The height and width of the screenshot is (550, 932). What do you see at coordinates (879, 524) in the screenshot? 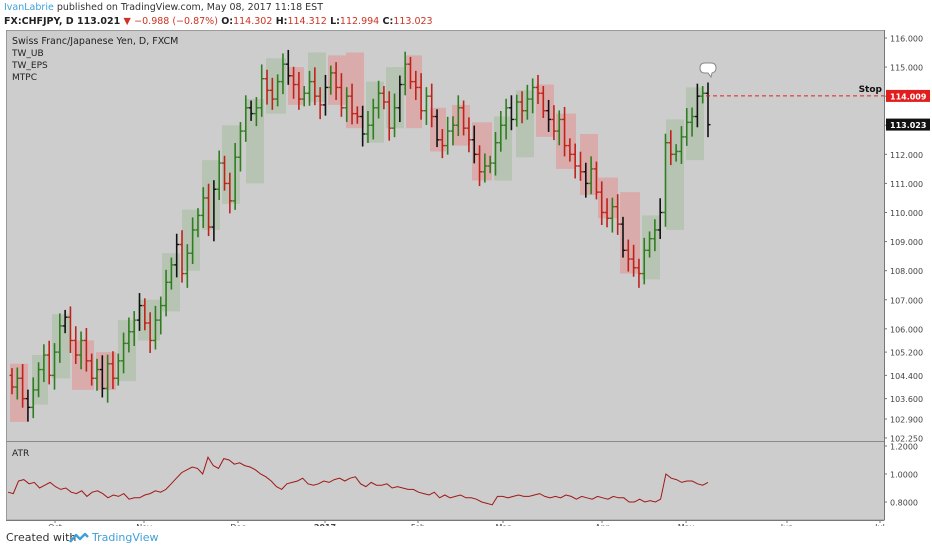
I see `time-tick-label: Jul` at bounding box center [879, 524].